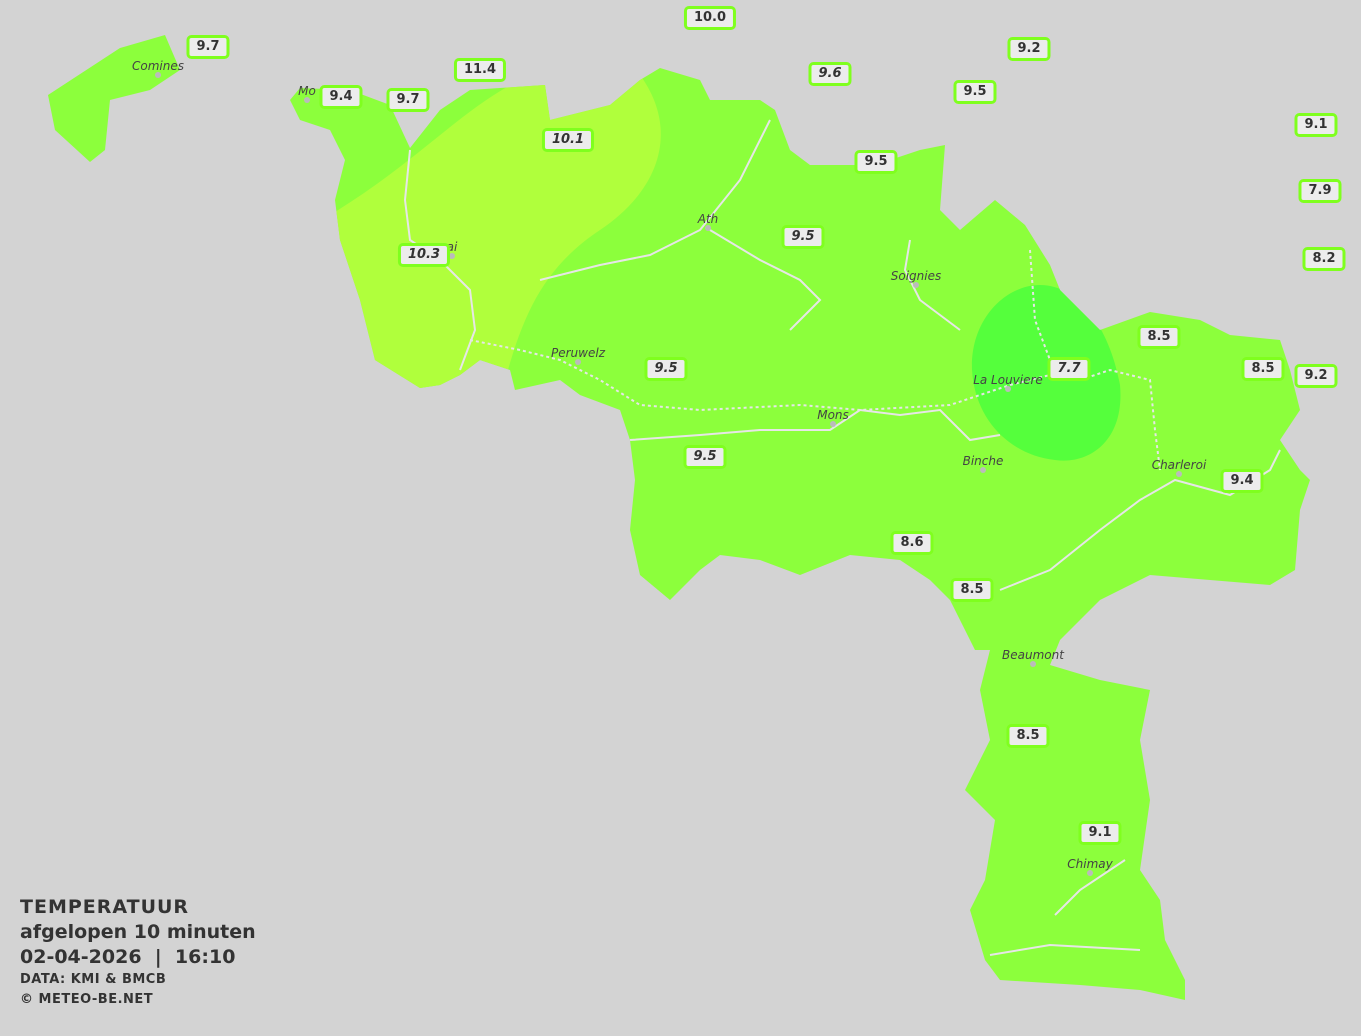 This screenshot has width=1361, height=1036. I want to click on city-label: La Louviere, so click(1008, 380).